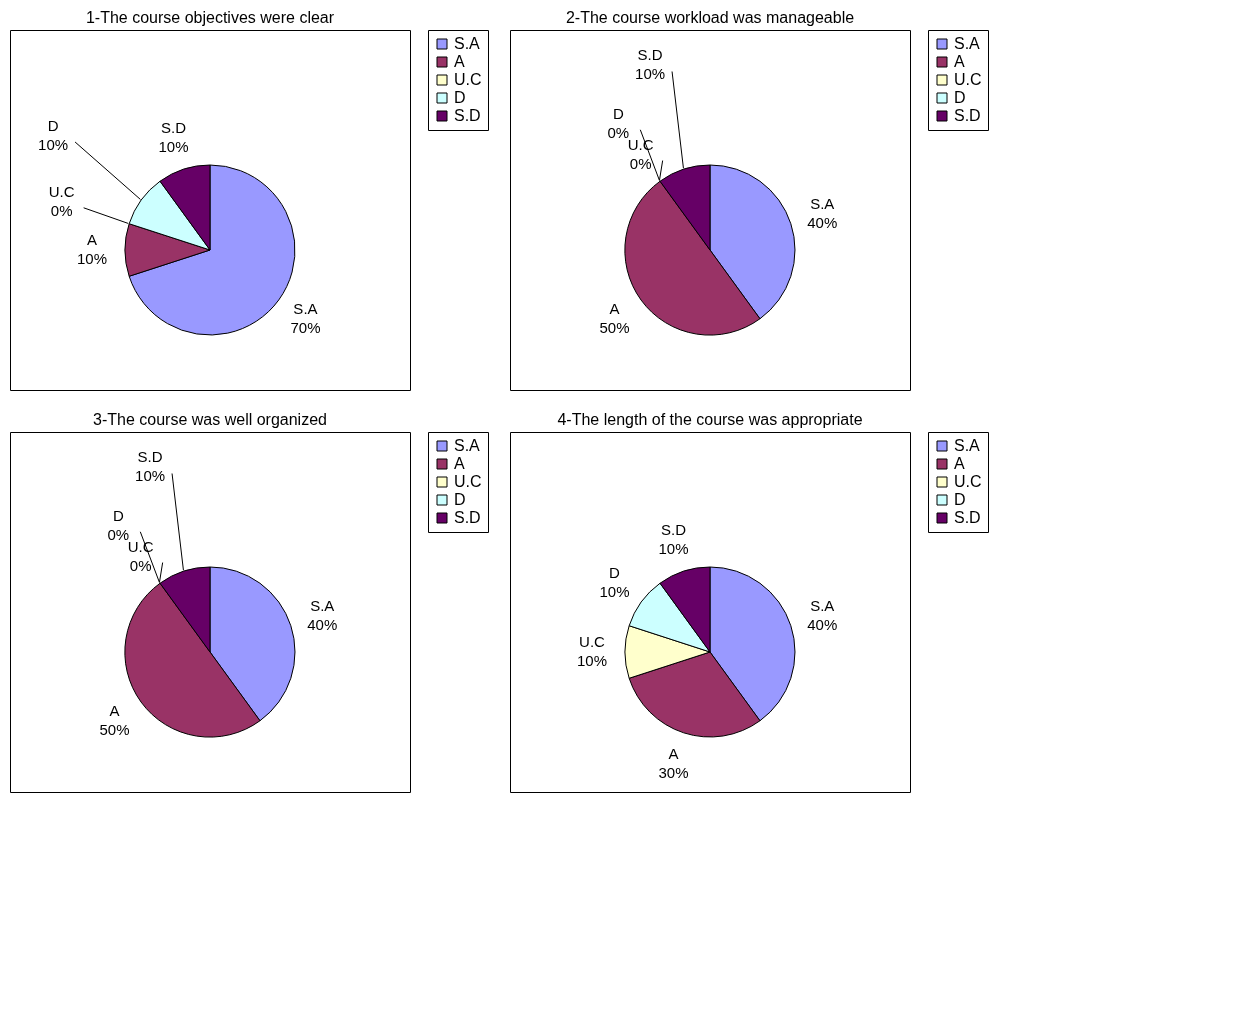 This screenshot has width=1238, height=1028. I want to click on category-label: U.C, so click(61, 191).